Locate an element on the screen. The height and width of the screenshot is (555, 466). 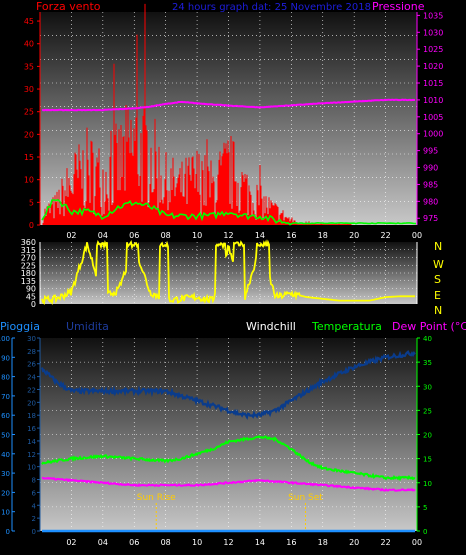
humidity-tick-label: 6 is located at coordinates (34, 493).